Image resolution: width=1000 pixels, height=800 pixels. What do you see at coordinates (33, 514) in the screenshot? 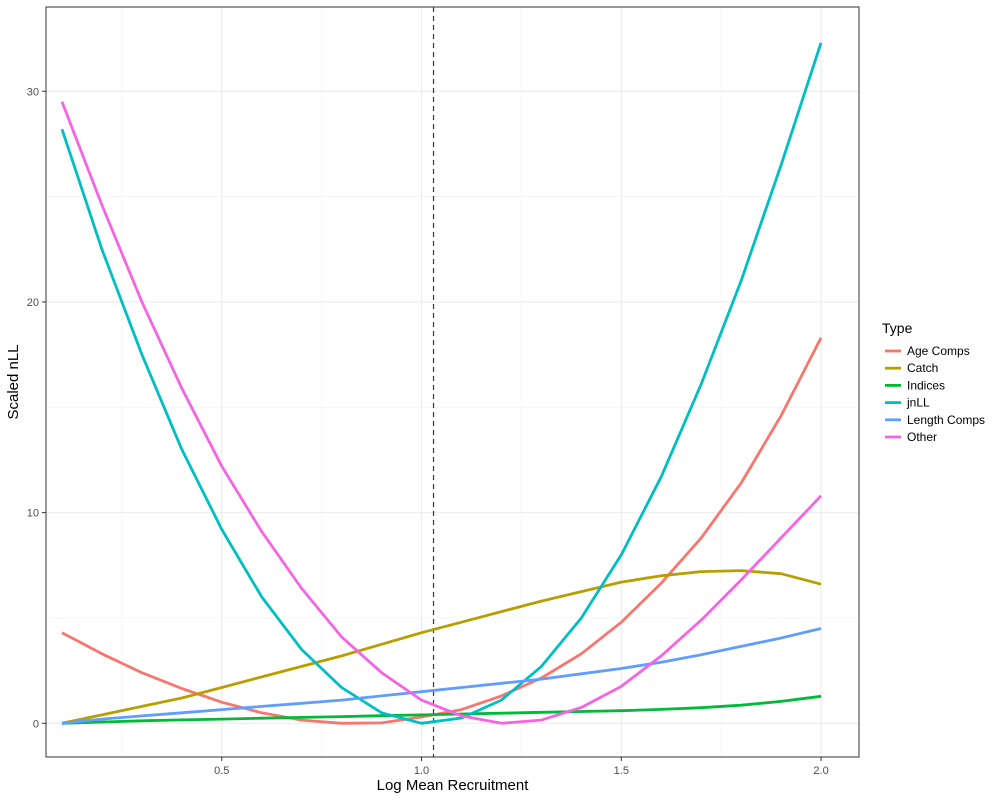
I see `y-tick-label: 10` at bounding box center [33, 514].